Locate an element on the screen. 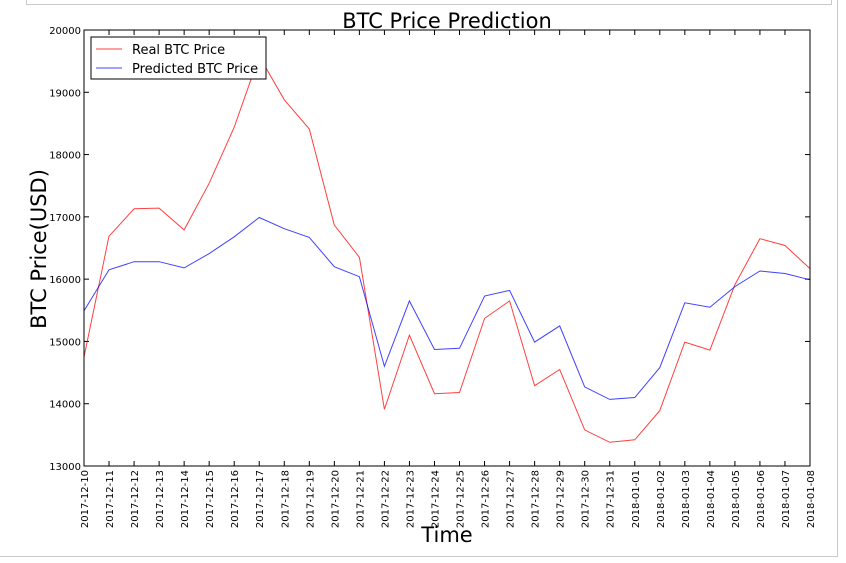 This screenshot has width=846, height=563. x-axis-label: Time is located at coordinates (446, 535).